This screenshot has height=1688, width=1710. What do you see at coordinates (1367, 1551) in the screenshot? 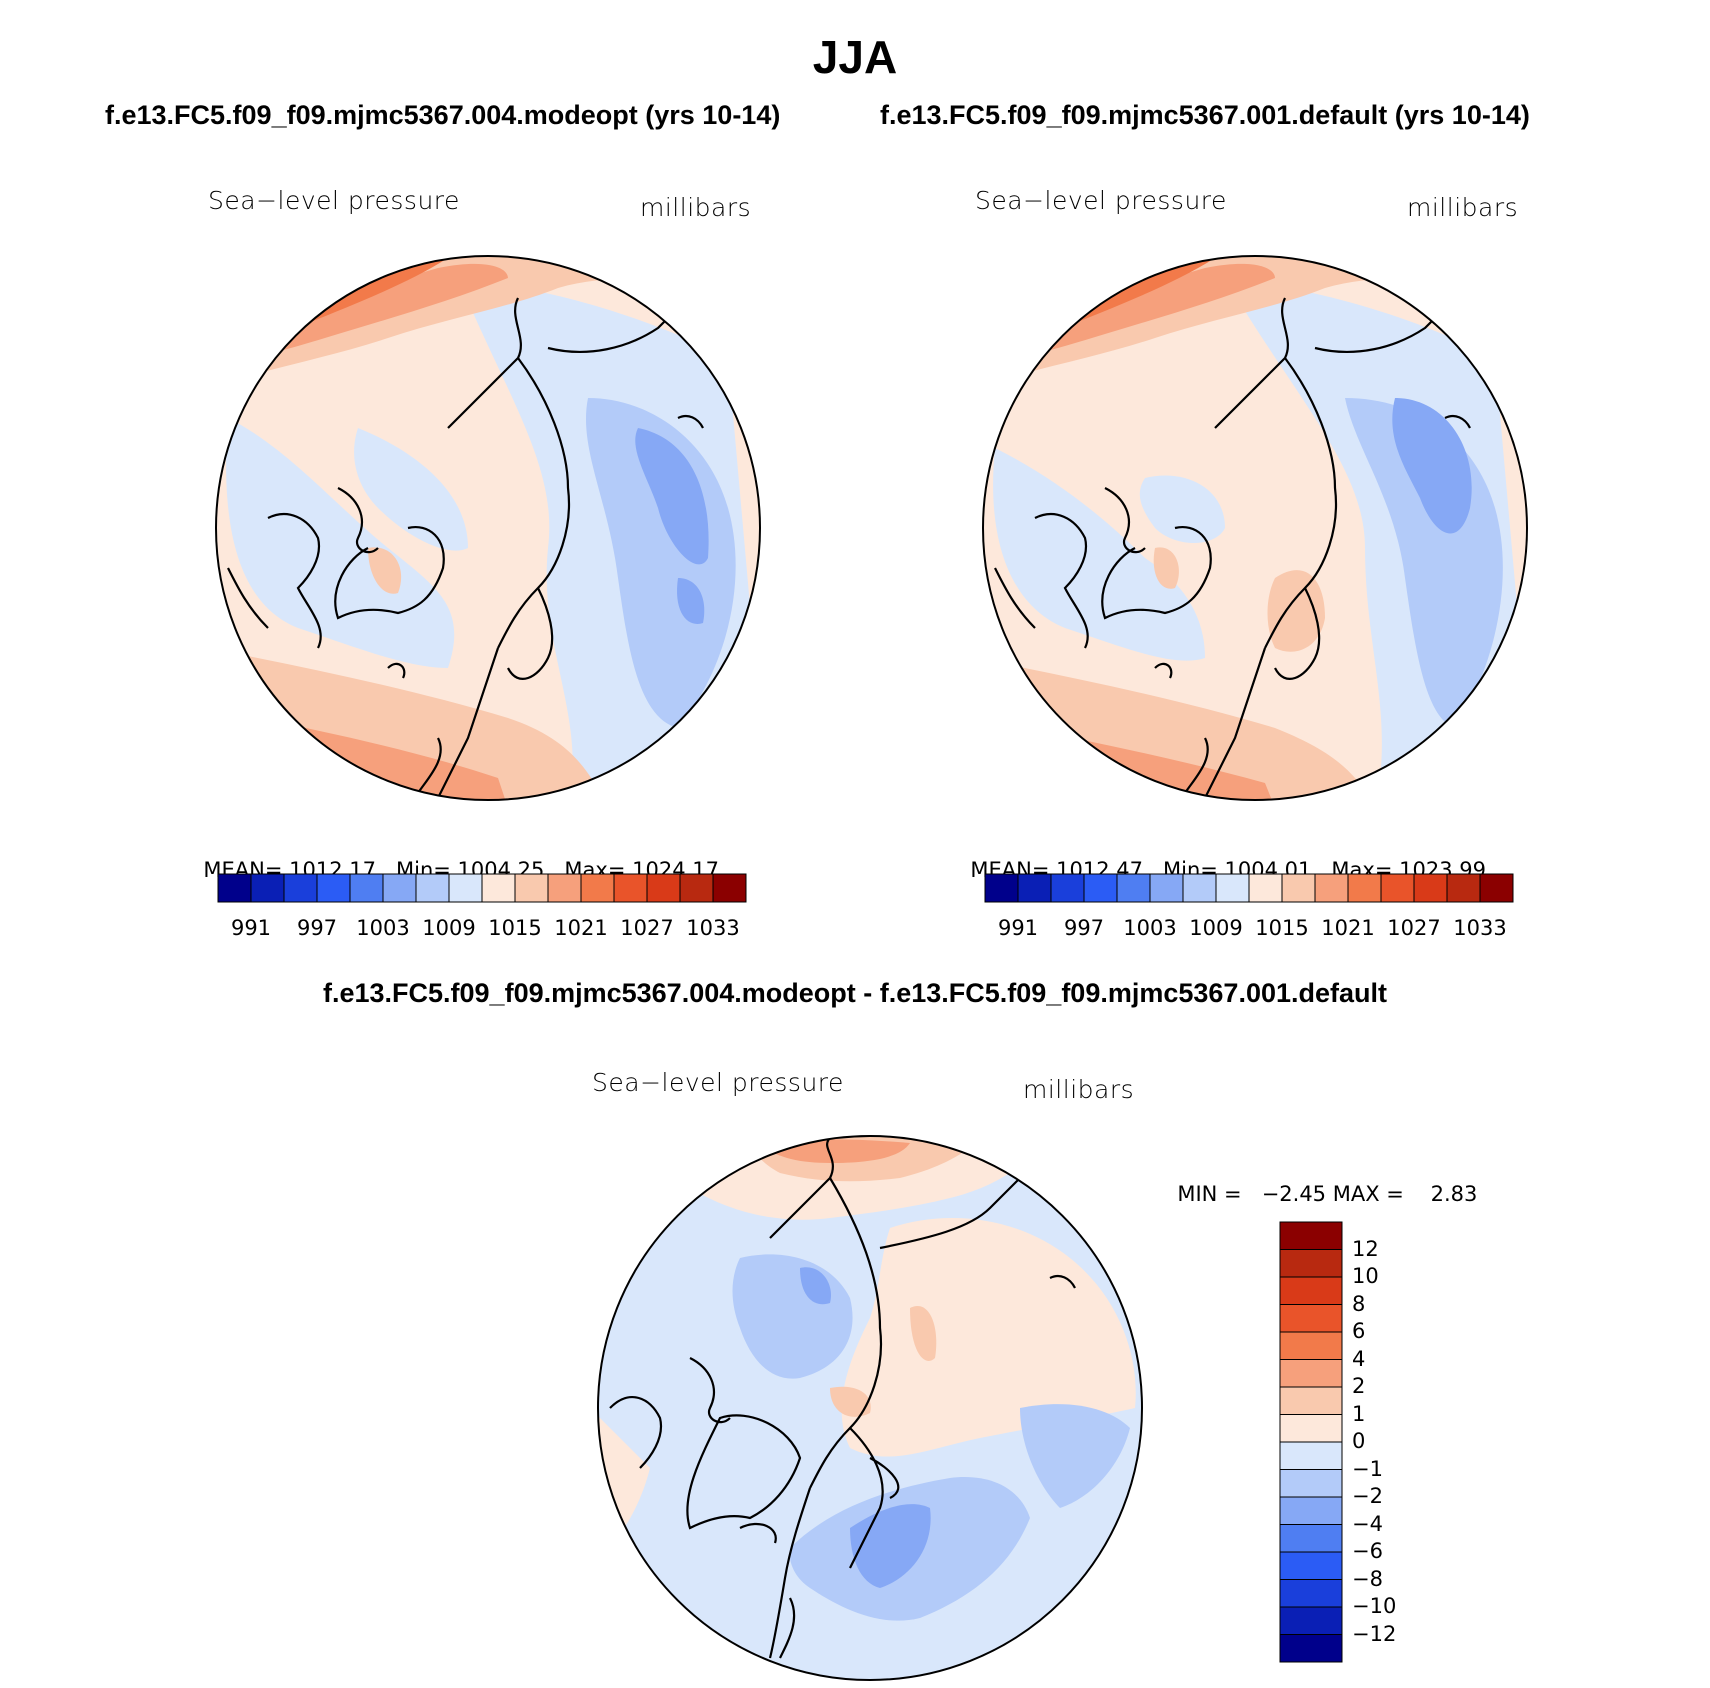
I see `difference-colorbar-tick-label: −6` at bounding box center [1367, 1551].